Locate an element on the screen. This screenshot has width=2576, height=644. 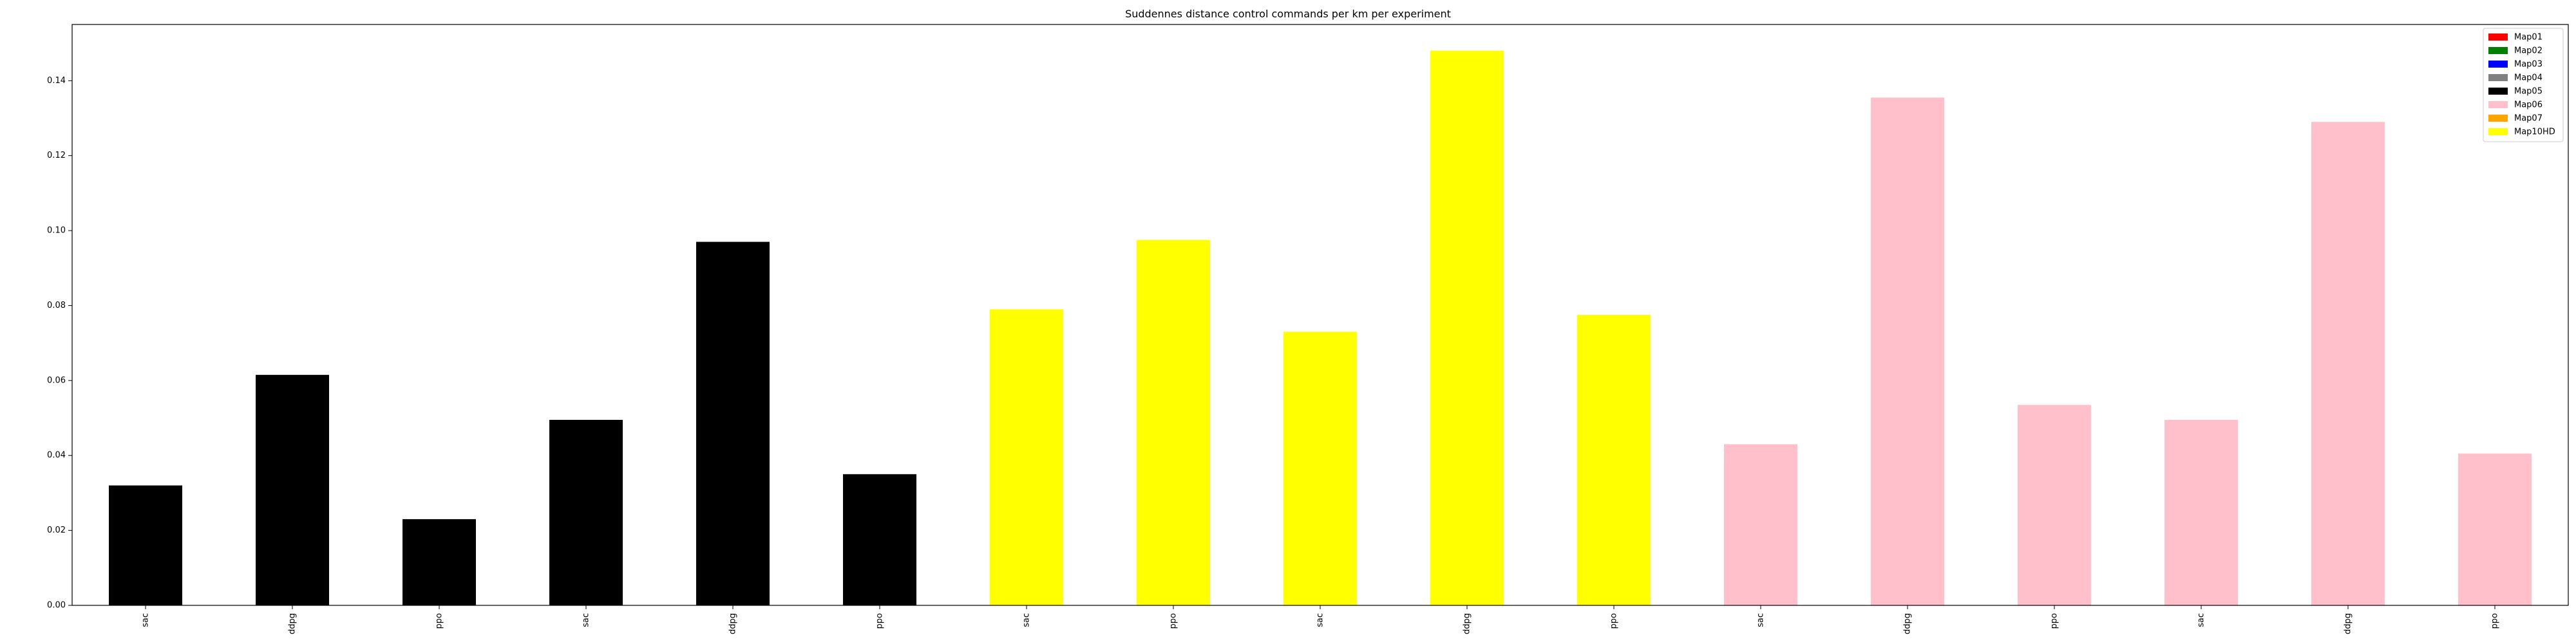
y-tick-label-3: 0.04 is located at coordinates (56, 455).